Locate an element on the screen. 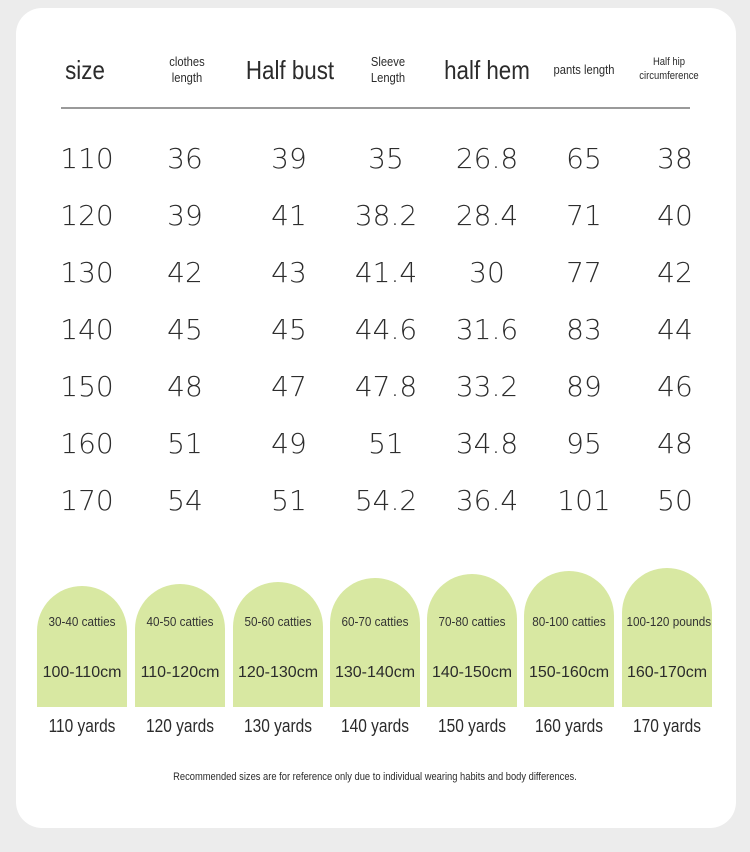  table-cell: 40 is located at coordinates (675, 215).